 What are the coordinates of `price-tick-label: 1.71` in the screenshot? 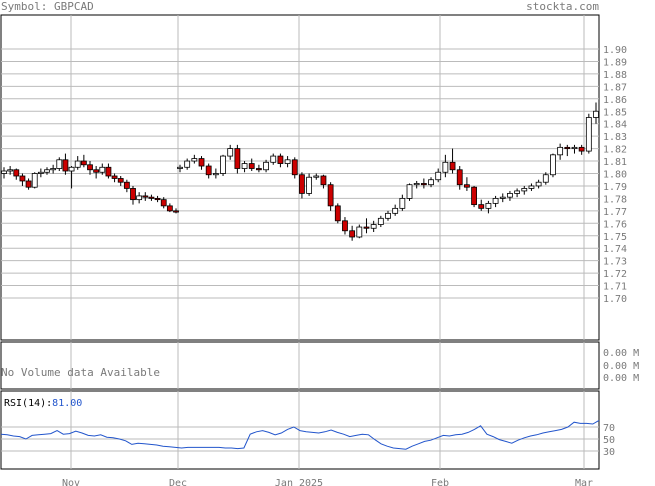 It's located at (615, 287).